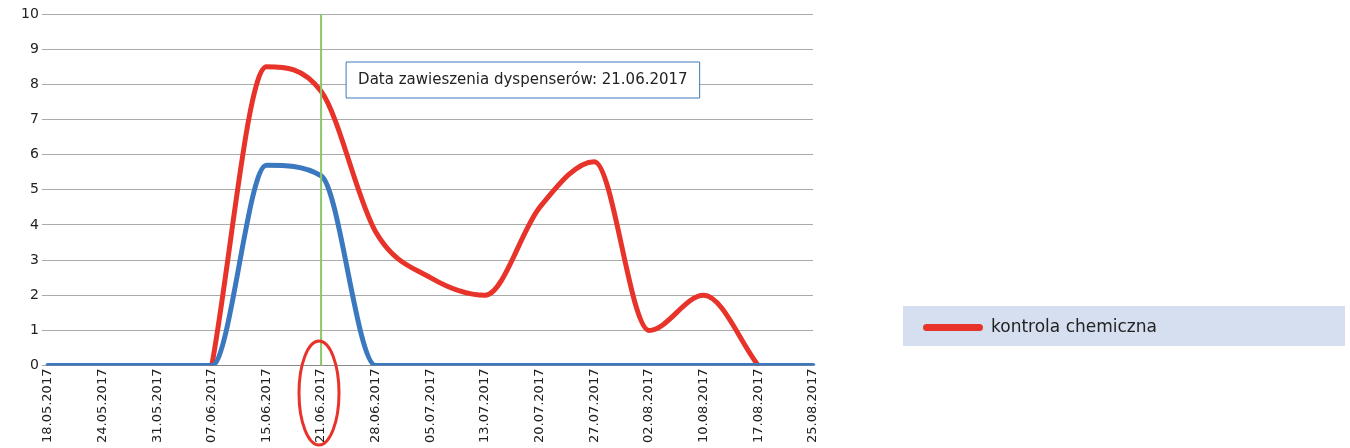 The image size is (1350, 448). Describe the element at coordinates (211, 405) in the screenshot. I see `x-tick-label: 07.06.2017` at that location.